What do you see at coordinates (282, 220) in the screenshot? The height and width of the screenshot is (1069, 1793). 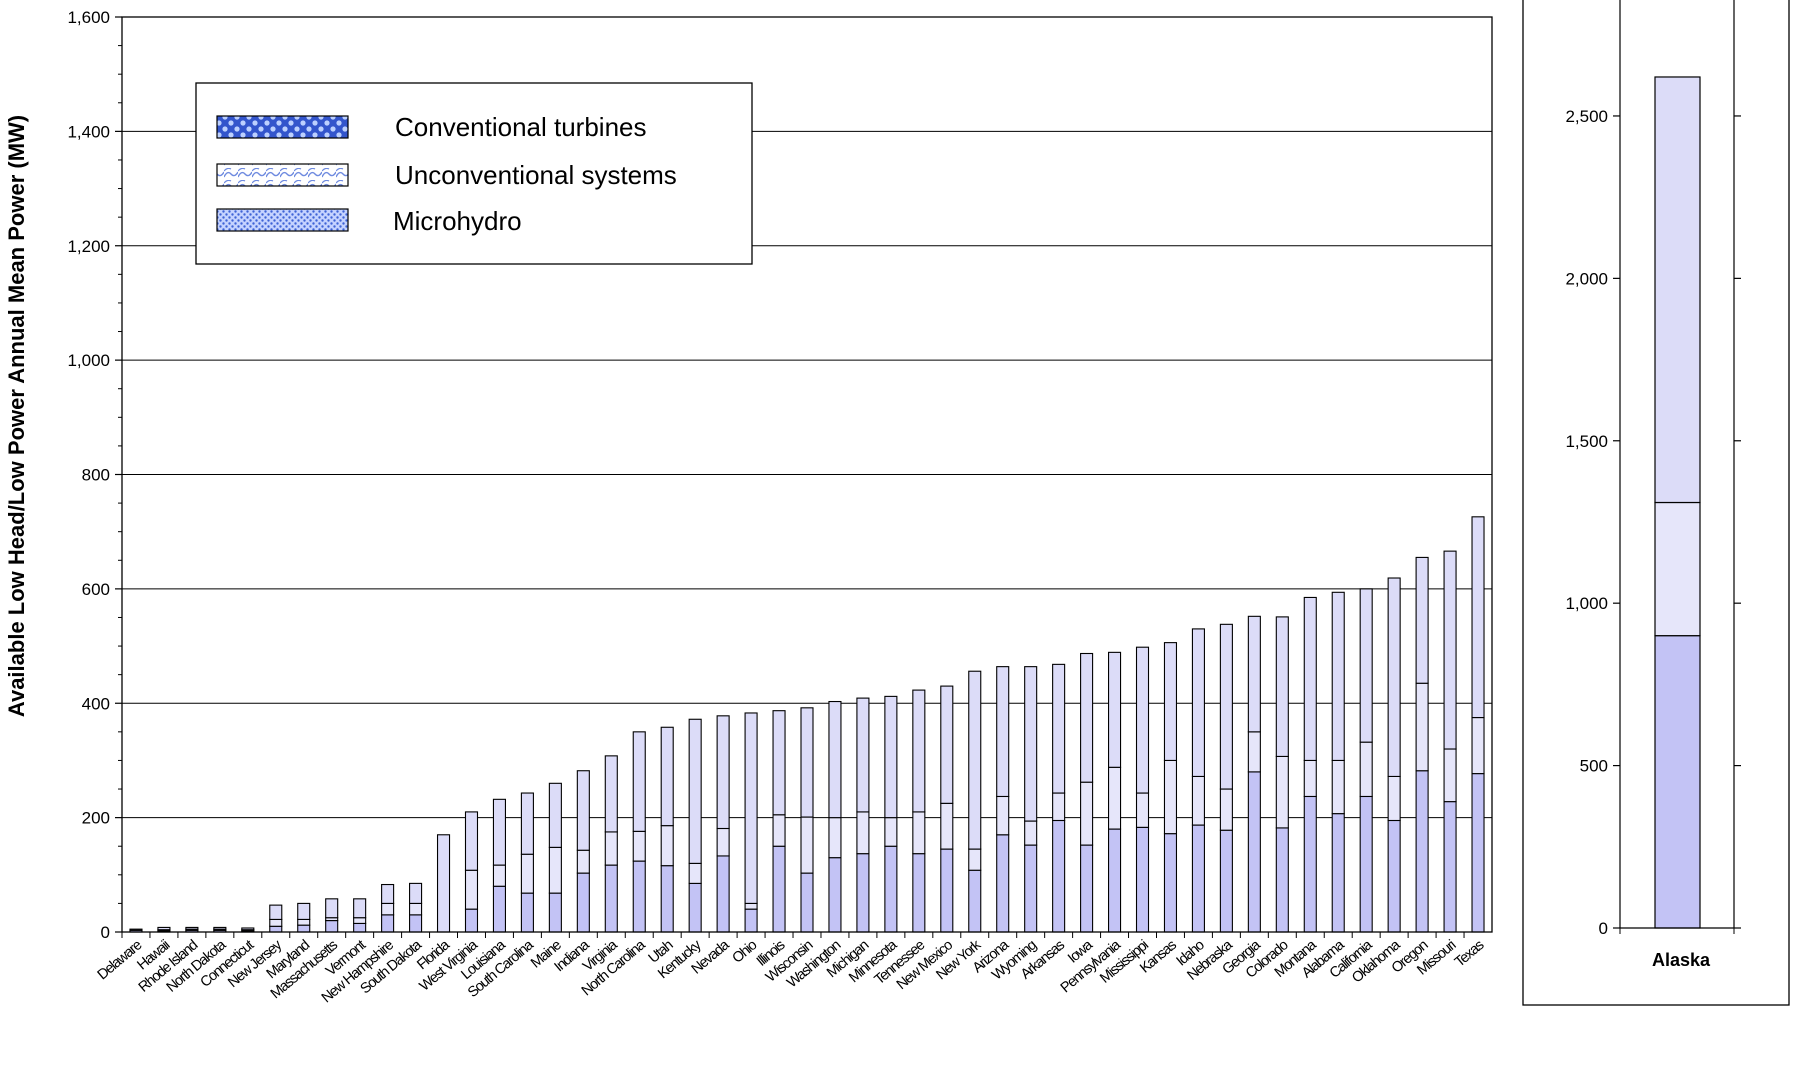 I see `legend-swatch-microhydro` at bounding box center [282, 220].